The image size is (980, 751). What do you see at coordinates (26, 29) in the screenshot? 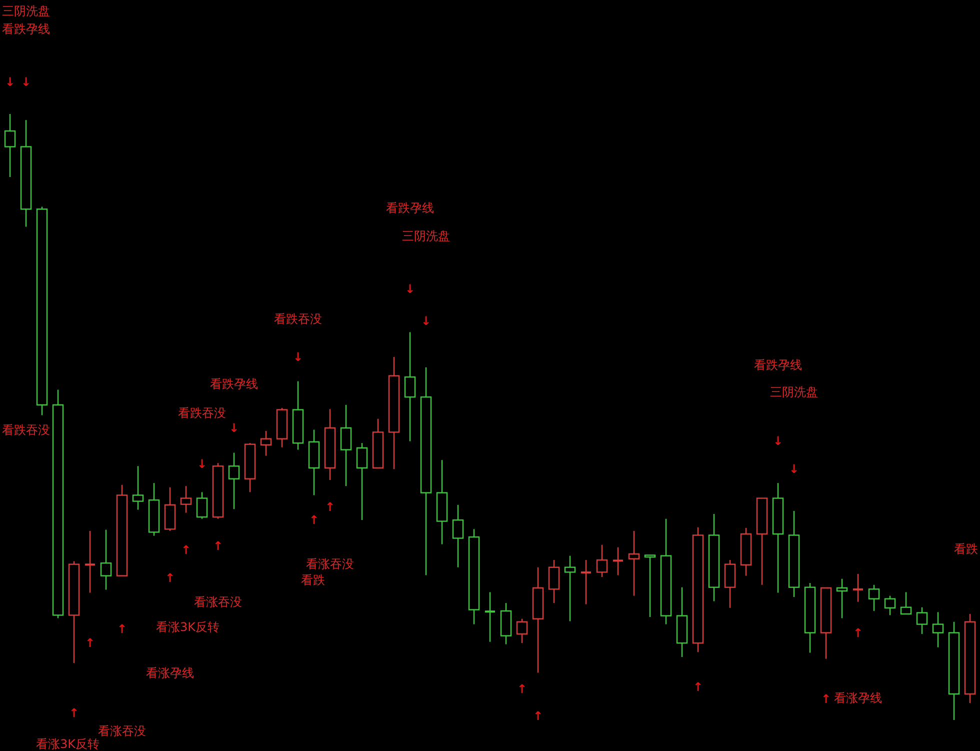
I see `text: 看跌孕线` at bounding box center [26, 29].